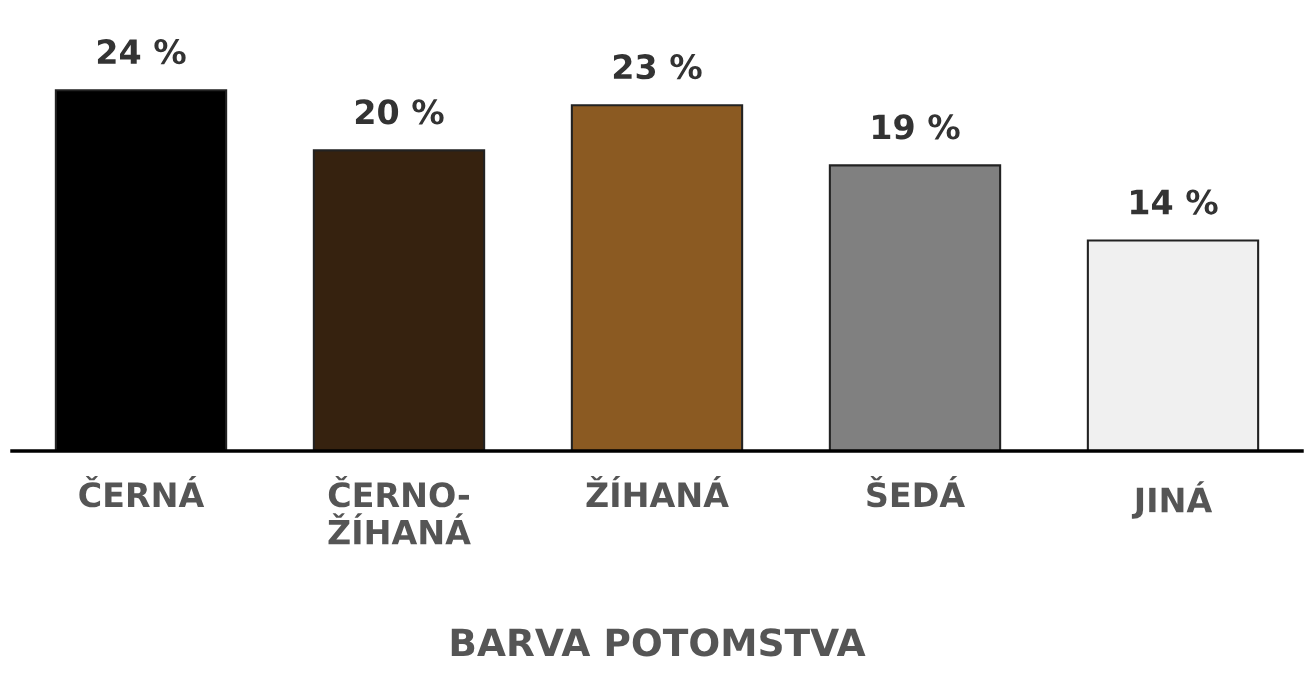 The height and width of the screenshot is (689, 1314). I want to click on data-label: 14 %, so click(1174, 202).